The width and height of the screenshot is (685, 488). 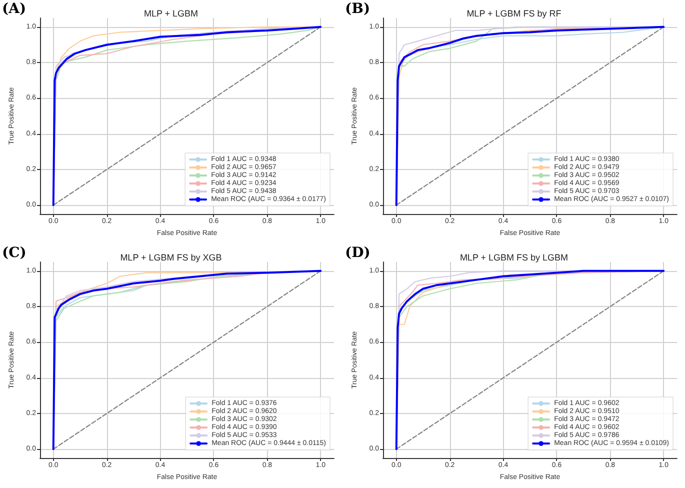 What do you see at coordinates (14, 9) in the screenshot?
I see `text: (A)` at bounding box center [14, 9].